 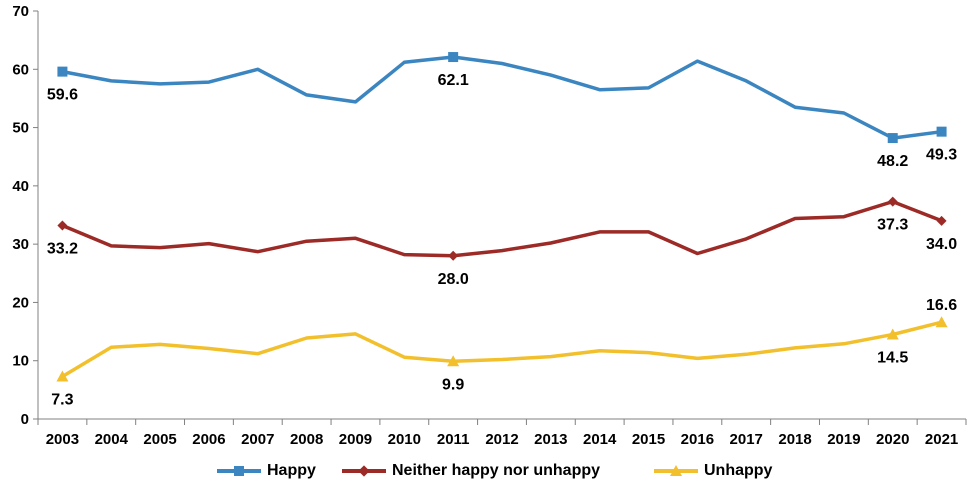 What do you see at coordinates (941, 305) in the screenshot?
I see `data-label: 16.6` at bounding box center [941, 305].